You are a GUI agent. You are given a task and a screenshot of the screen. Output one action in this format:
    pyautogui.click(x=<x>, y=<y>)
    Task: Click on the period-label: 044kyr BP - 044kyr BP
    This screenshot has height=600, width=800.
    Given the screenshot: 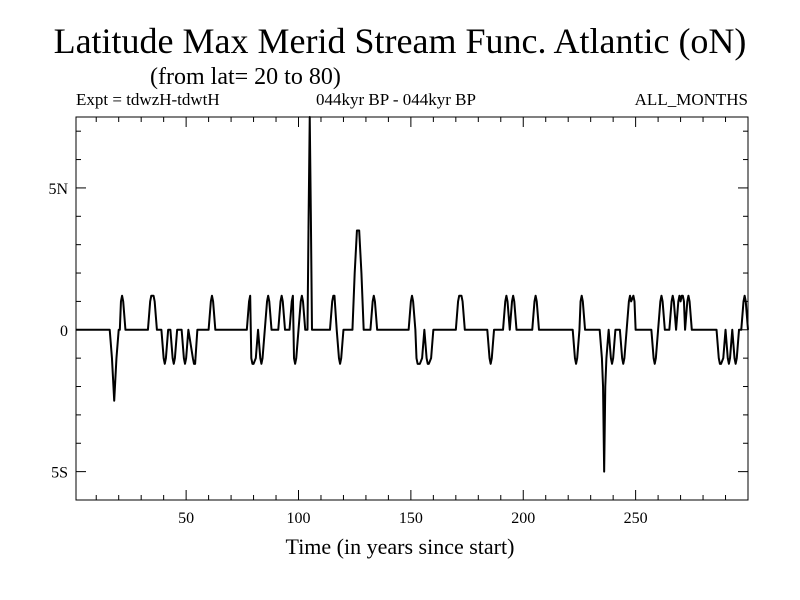 What is the action you would take?
    pyautogui.click(x=396, y=99)
    